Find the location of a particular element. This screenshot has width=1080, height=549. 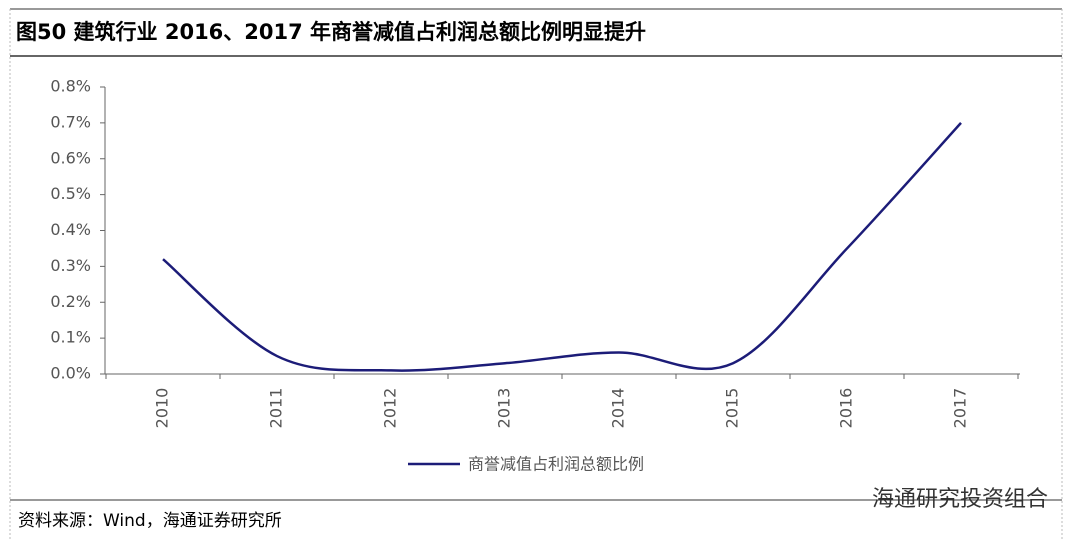

chart-title: 图50 建筑行业 2016、2017 年商誉减值占利润总额比例明显提升 is located at coordinates (331, 32).